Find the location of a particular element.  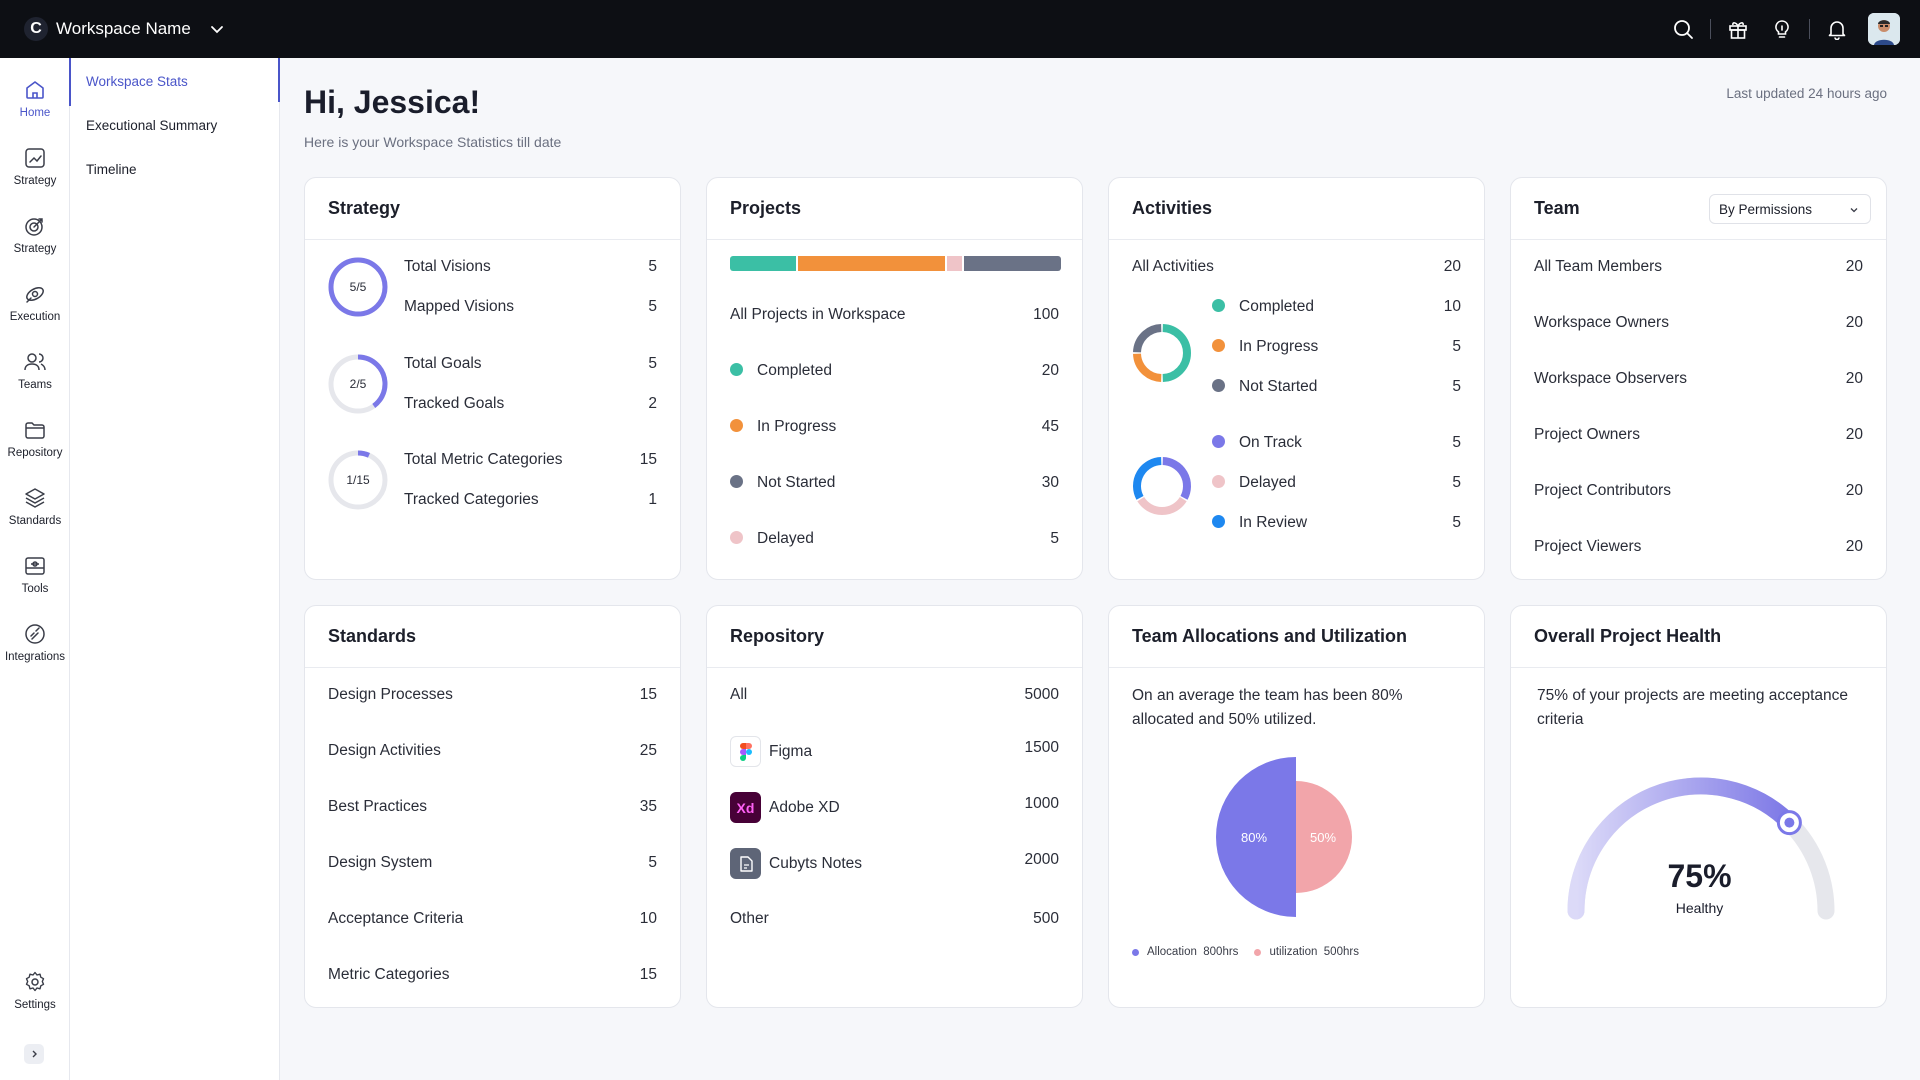

list-item: All 5000 is located at coordinates (894, 695).